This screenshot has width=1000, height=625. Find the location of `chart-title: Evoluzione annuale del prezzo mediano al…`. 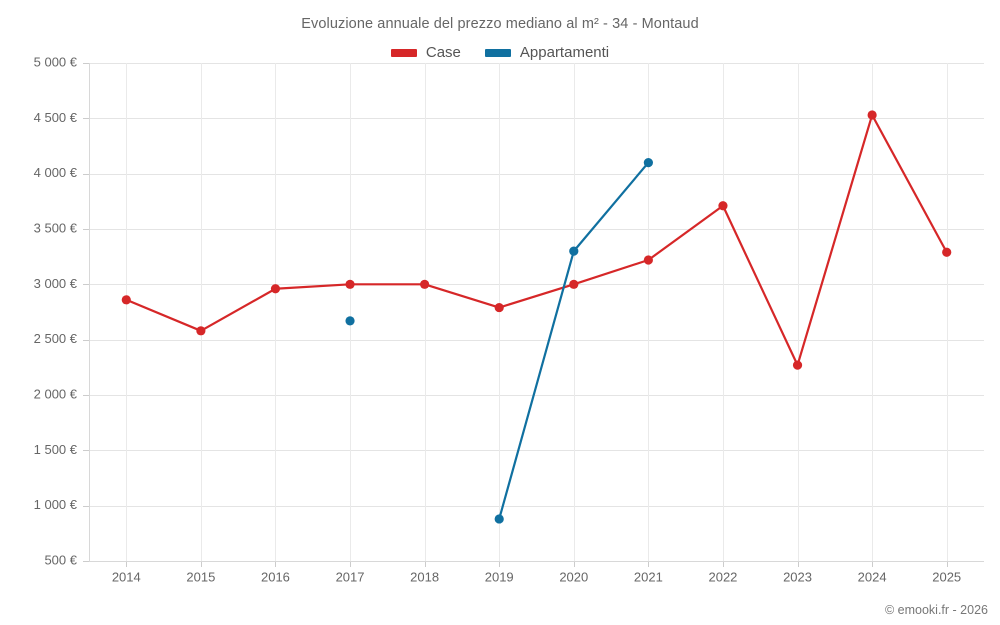

chart-title: Evoluzione annuale del prezzo mediano al… is located at coordinates (500, 24).